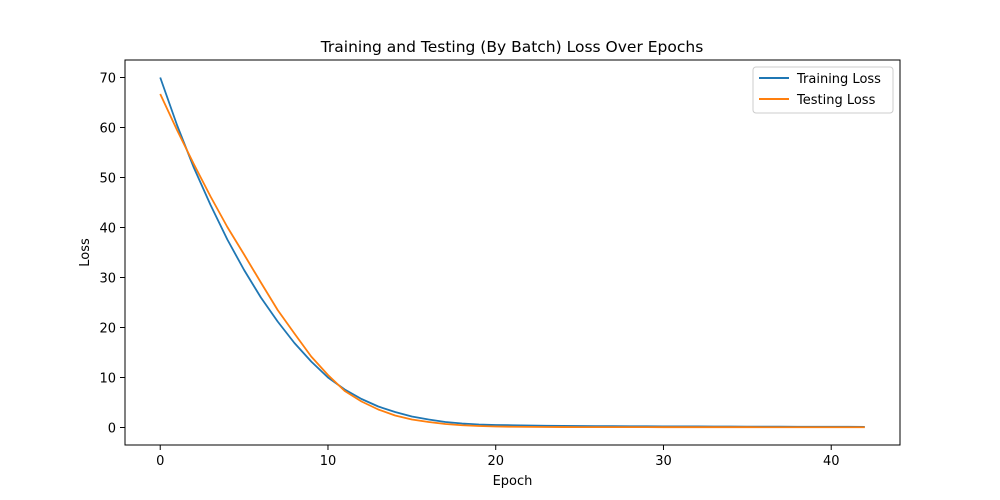 The width and height of the screenshot is (1000, 500). I want to click on y-tick-label: 50, so click(107, 179).